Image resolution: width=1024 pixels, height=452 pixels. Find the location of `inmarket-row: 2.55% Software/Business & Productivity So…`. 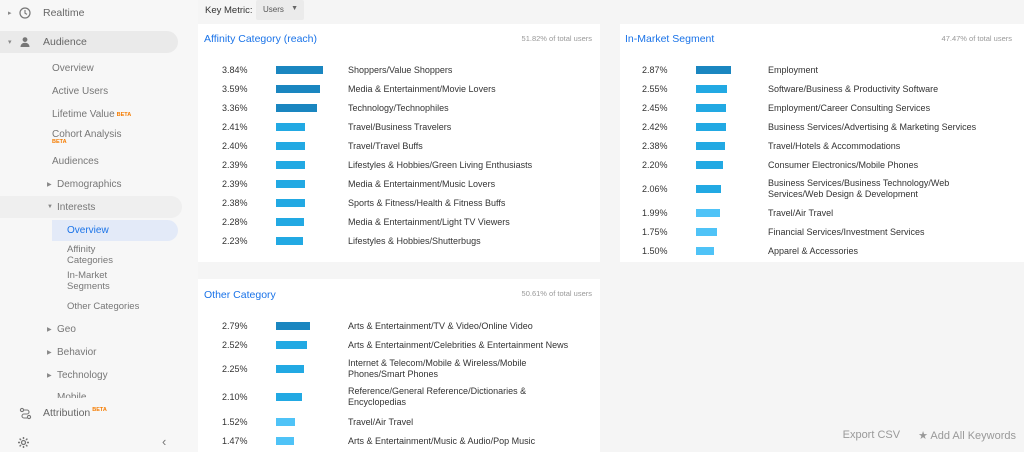

inmarket-row: 2.55% Software/Business & Productivity So… is located at coordinates (822, 89).